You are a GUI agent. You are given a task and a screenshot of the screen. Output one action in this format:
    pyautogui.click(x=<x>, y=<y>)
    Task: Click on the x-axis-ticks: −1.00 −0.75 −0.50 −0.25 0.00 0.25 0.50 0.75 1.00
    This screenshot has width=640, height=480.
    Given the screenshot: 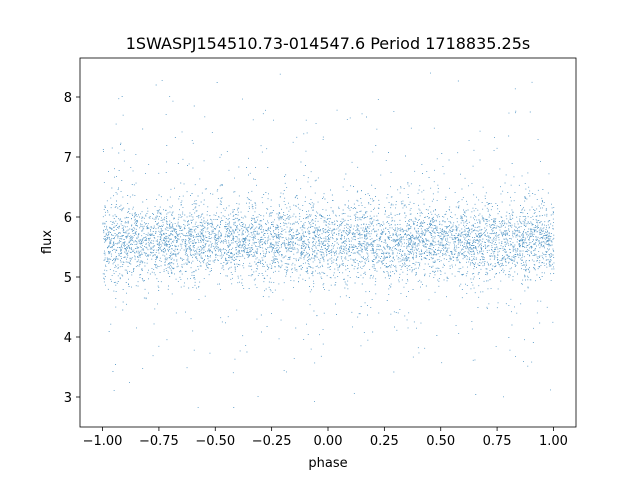 What is the action you would take?
    pyautogui.click(x=325, y=438)
    